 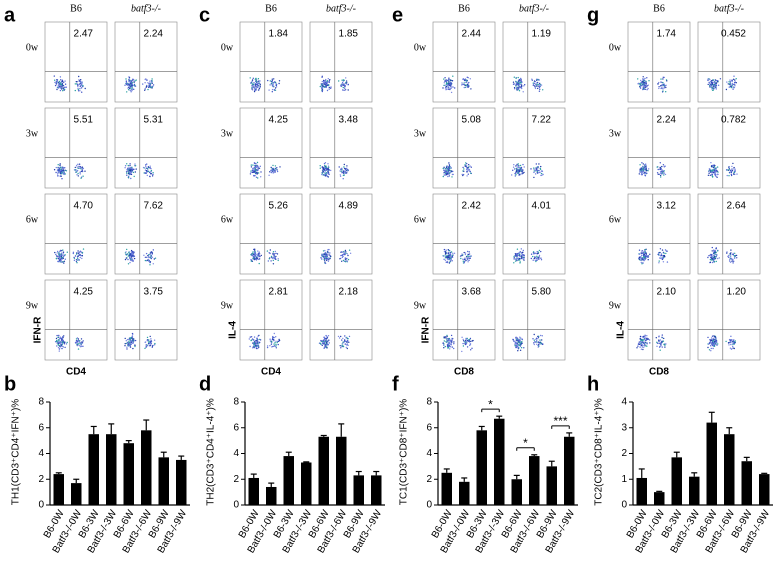 I want to click on y-tick-label: 2, so click(x=429, y=479).